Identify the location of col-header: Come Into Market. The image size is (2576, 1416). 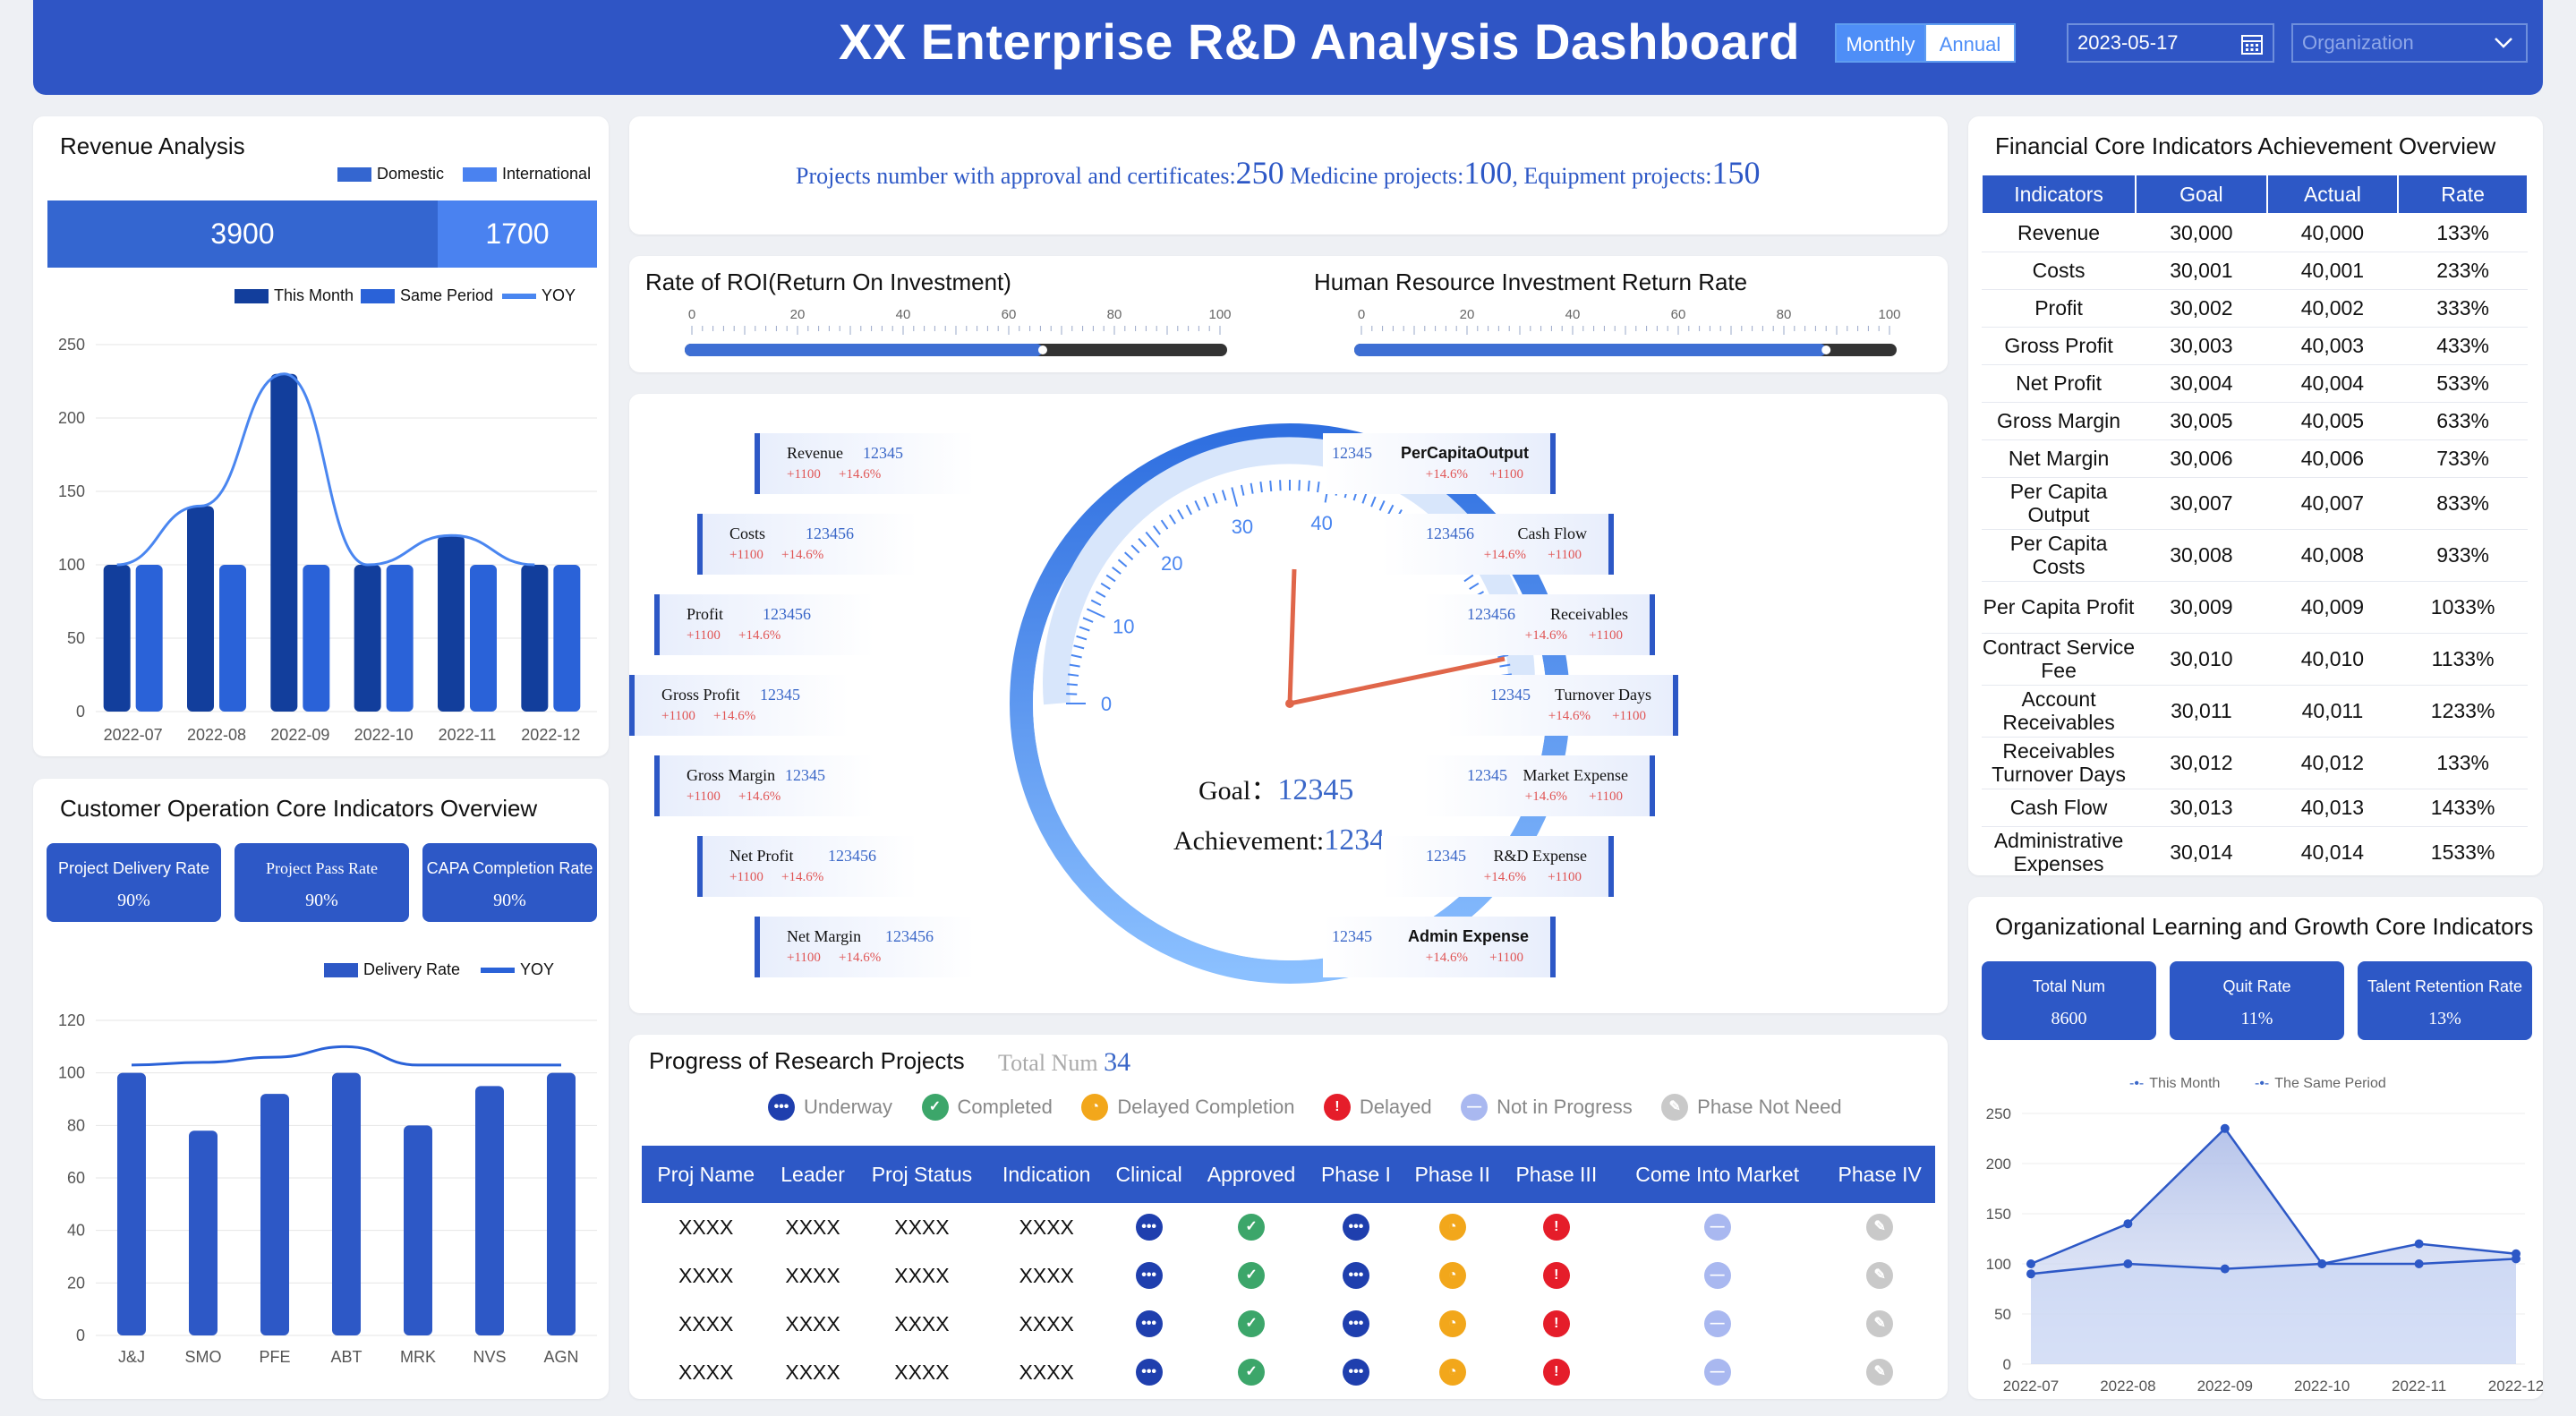
(1717, 1175).